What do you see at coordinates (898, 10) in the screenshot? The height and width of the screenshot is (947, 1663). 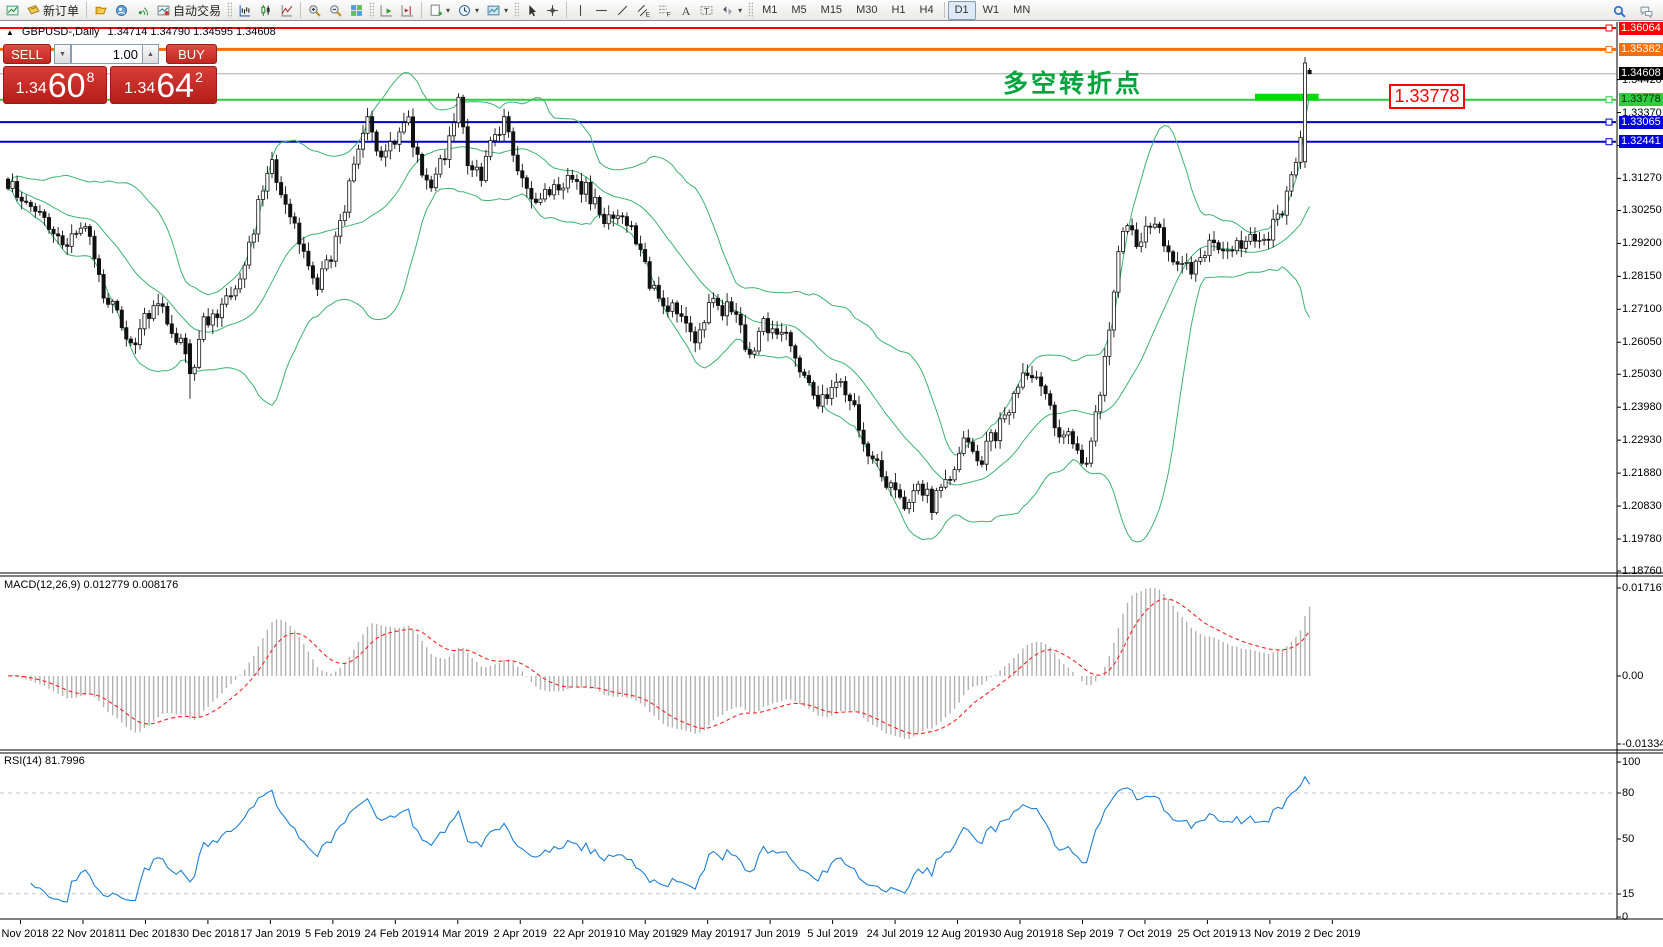 I see `timeframe-button-h1: H1` at bounding box center [898, 10].